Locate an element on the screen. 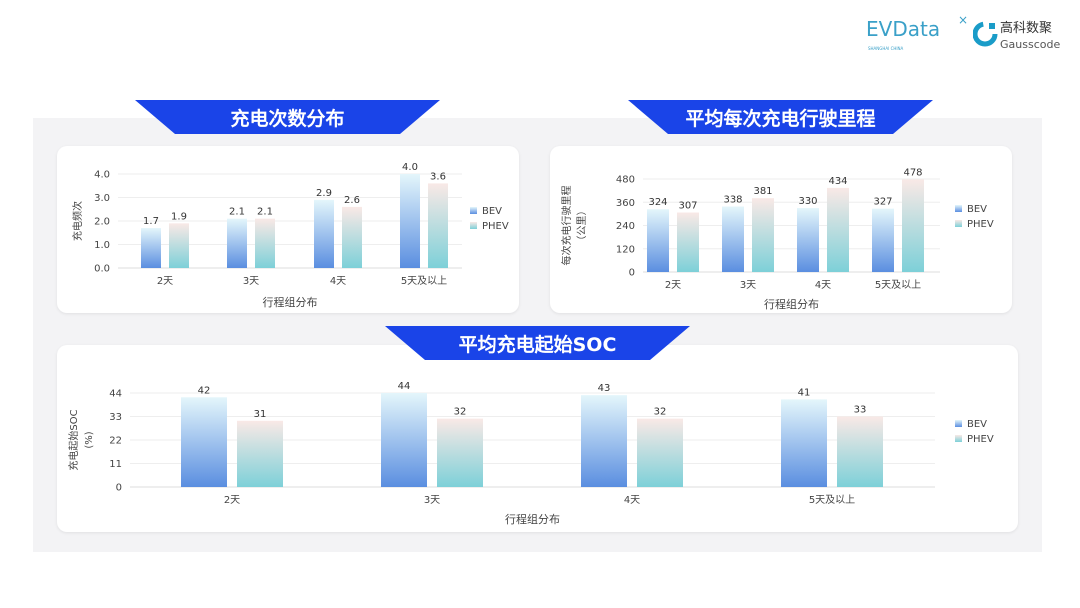  y-tick-label: 11 is located at coordinates (115, 464).